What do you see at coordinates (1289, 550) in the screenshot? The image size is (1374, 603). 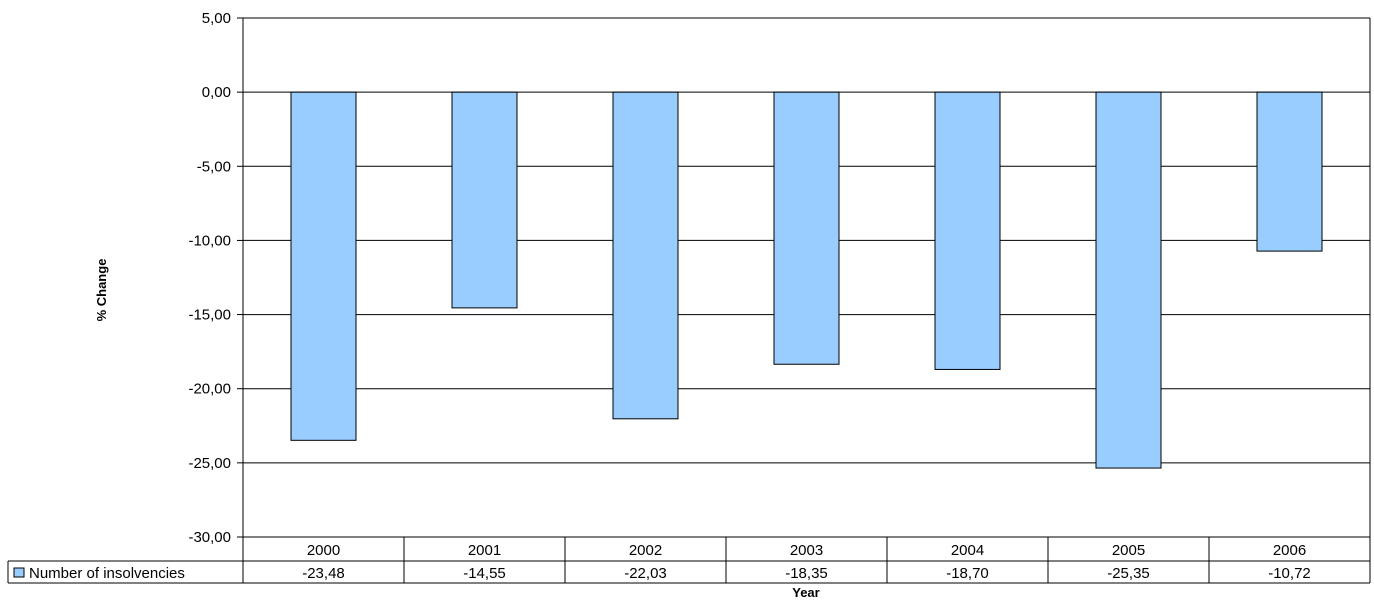 I see `x-category-label: 2006` at bounding box center [1289, 550].